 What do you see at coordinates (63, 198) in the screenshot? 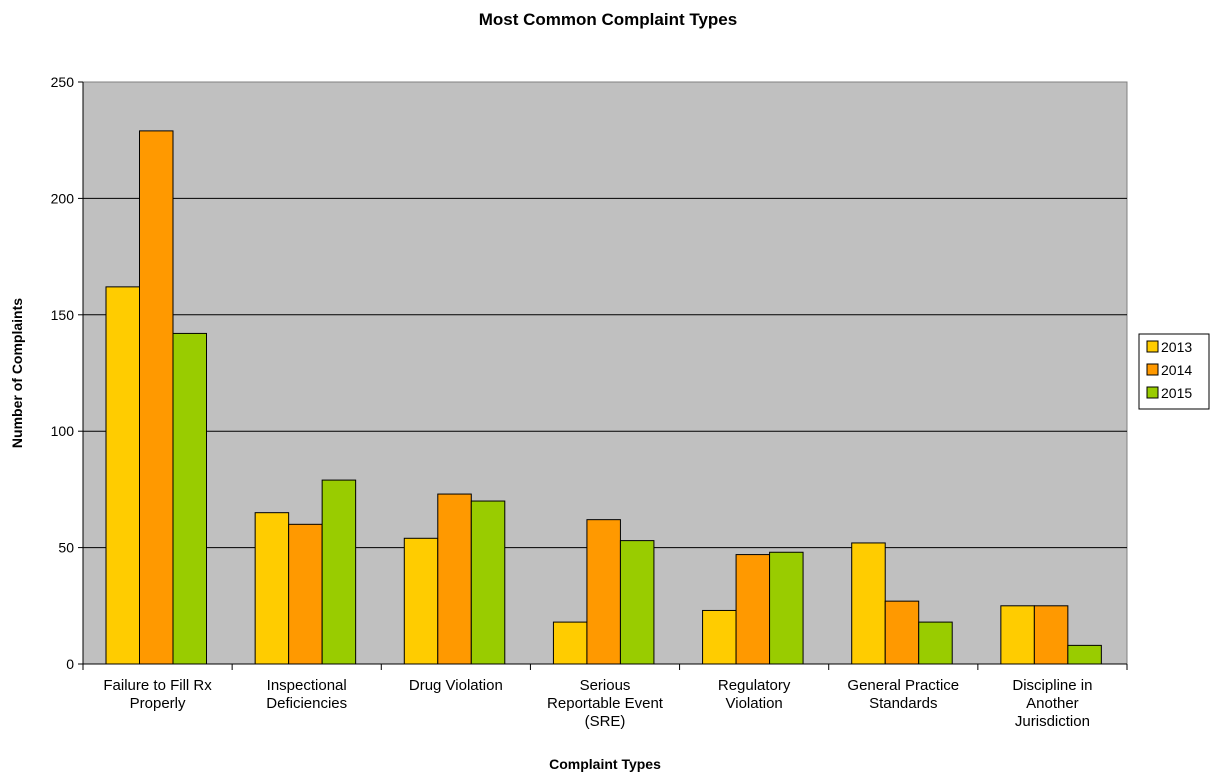
I see `y-tick-label: 200` at bounding box center [63, 198].